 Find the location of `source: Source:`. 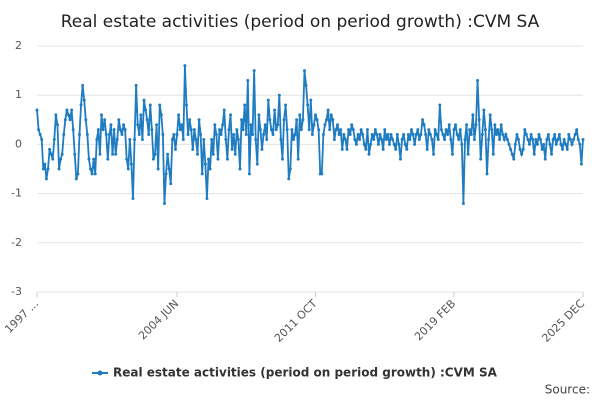

source: Source: is located at coordinates (567, 390).